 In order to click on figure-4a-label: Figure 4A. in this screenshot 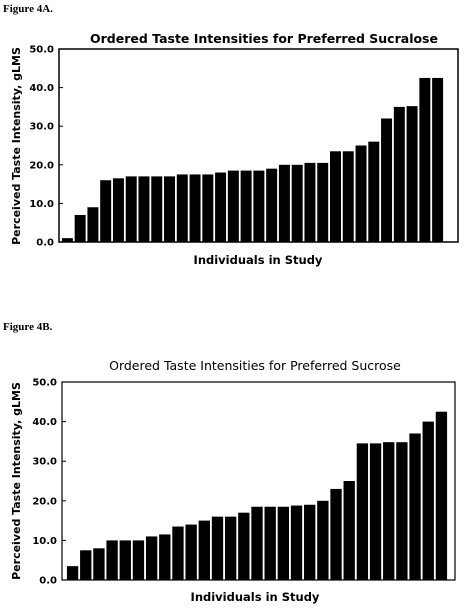, I will do `click(28, 9)`.